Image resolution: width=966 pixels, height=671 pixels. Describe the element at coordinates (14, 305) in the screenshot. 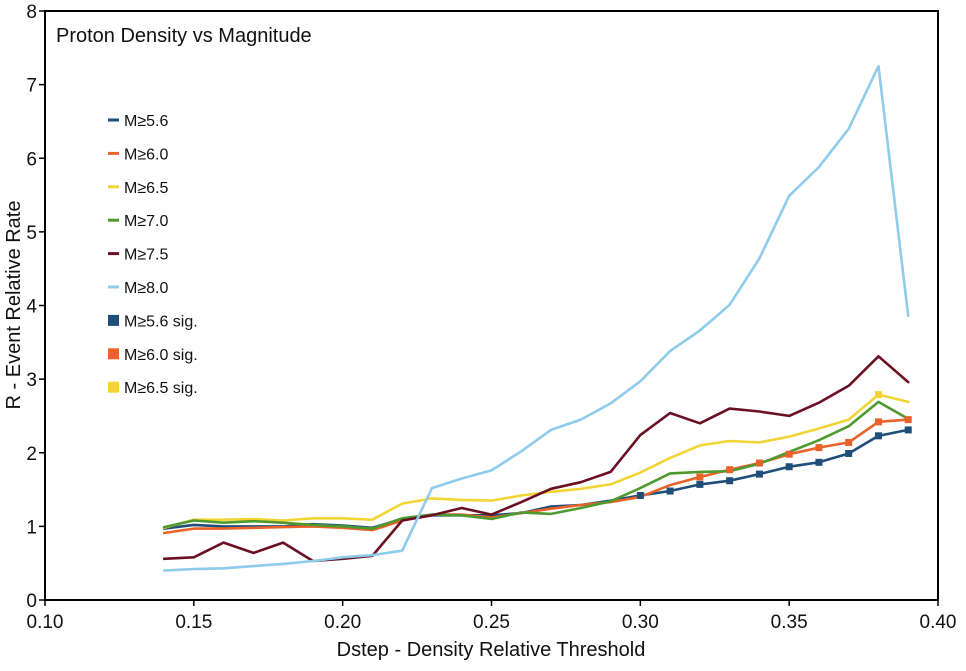

I see `y-axis-label: R - Event Relative Rate` at that location.